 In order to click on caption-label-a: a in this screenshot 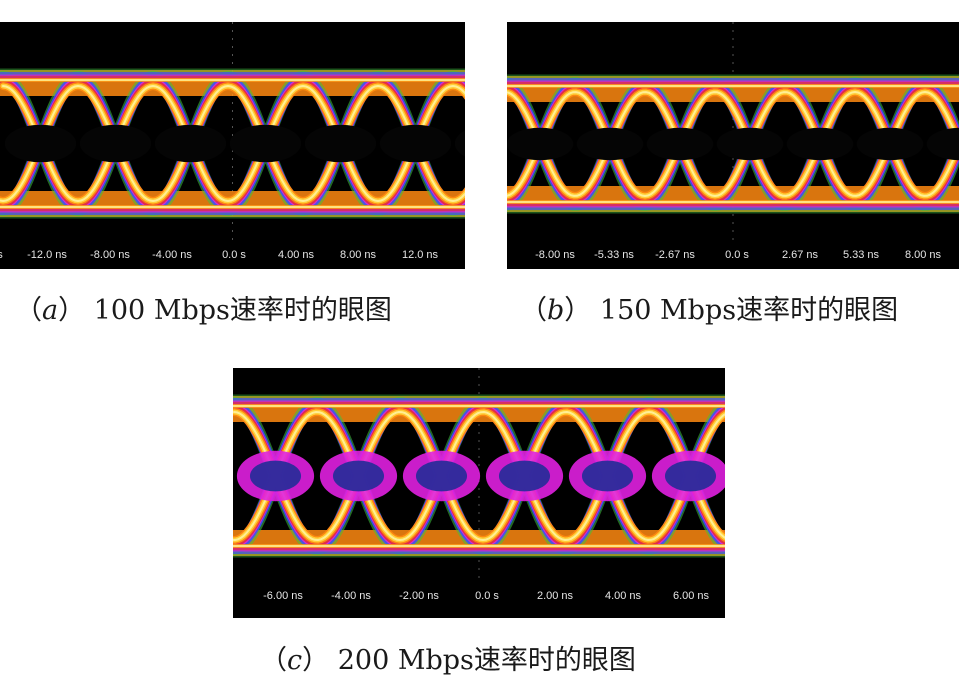, I will do `click(50, 310)`.